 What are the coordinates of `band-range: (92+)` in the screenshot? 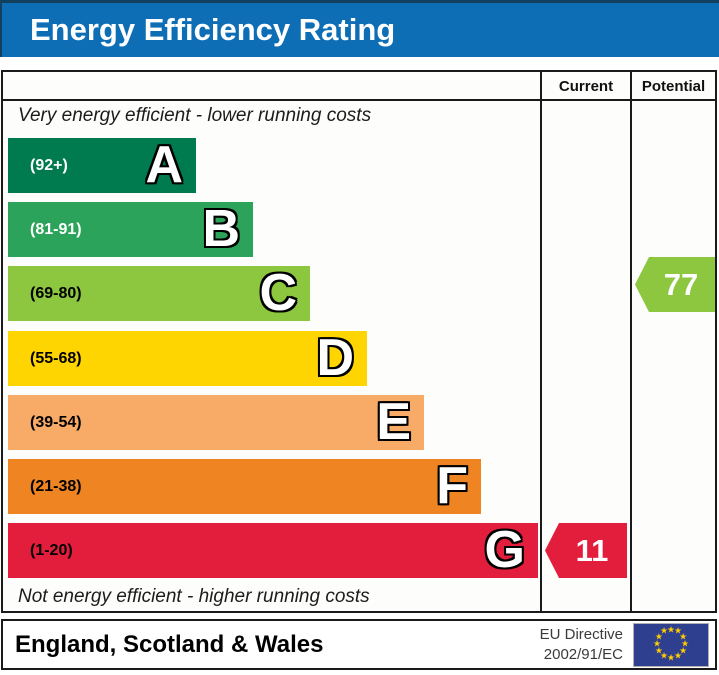 It's located at (49, 165).